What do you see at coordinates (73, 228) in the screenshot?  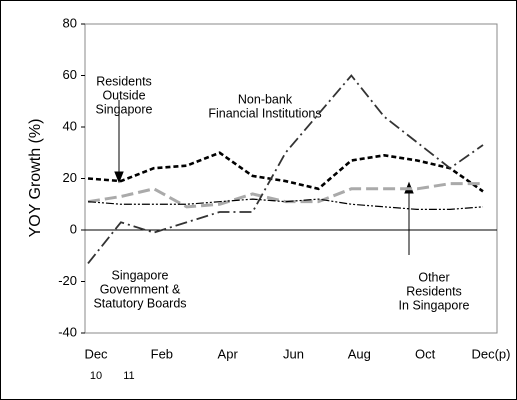 I see `y-tick-label: 0` at bounding box center [73, 228].